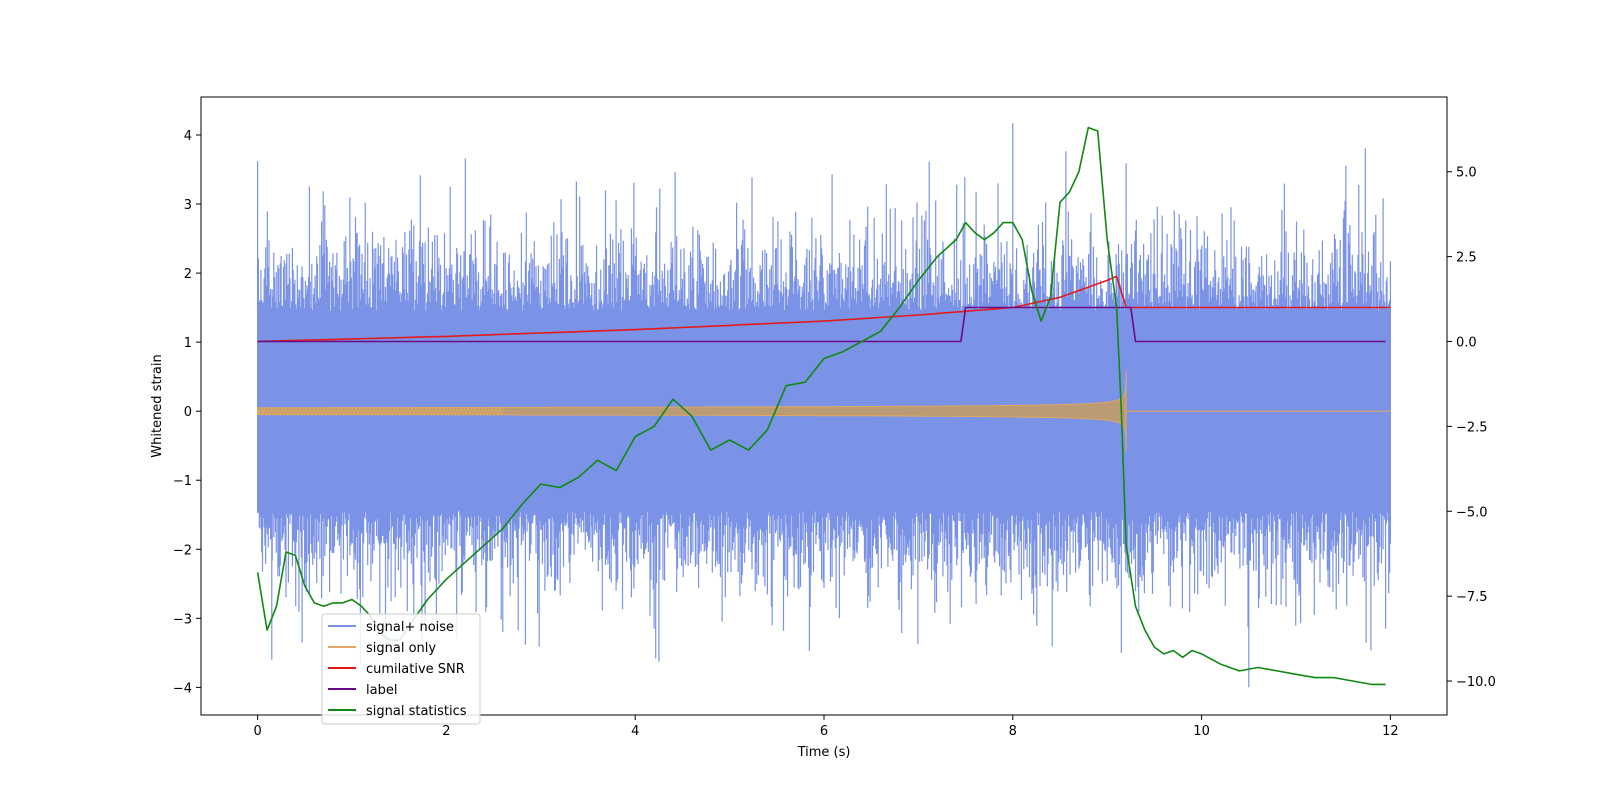  I want to click on x-tick-label: 6, so click(824, 731).